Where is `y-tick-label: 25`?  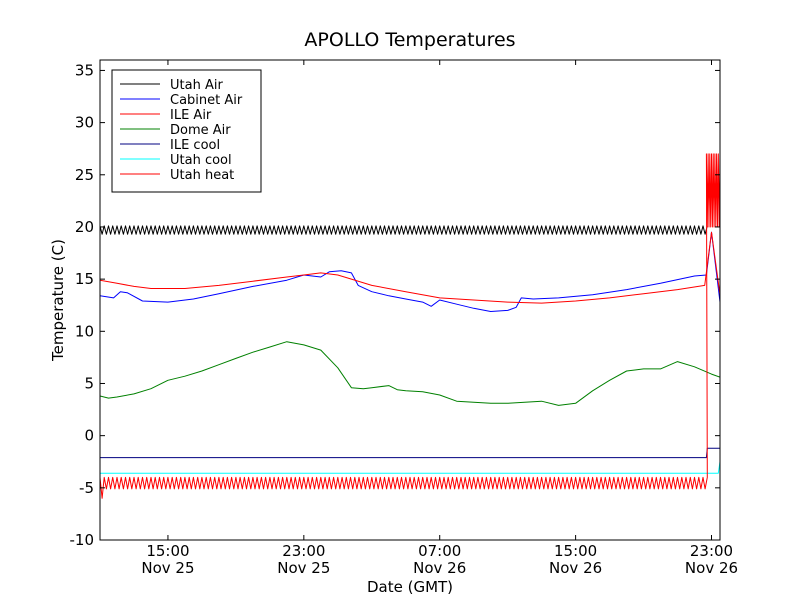
y-tick-label: 25 is located at coordinates (84, 175).